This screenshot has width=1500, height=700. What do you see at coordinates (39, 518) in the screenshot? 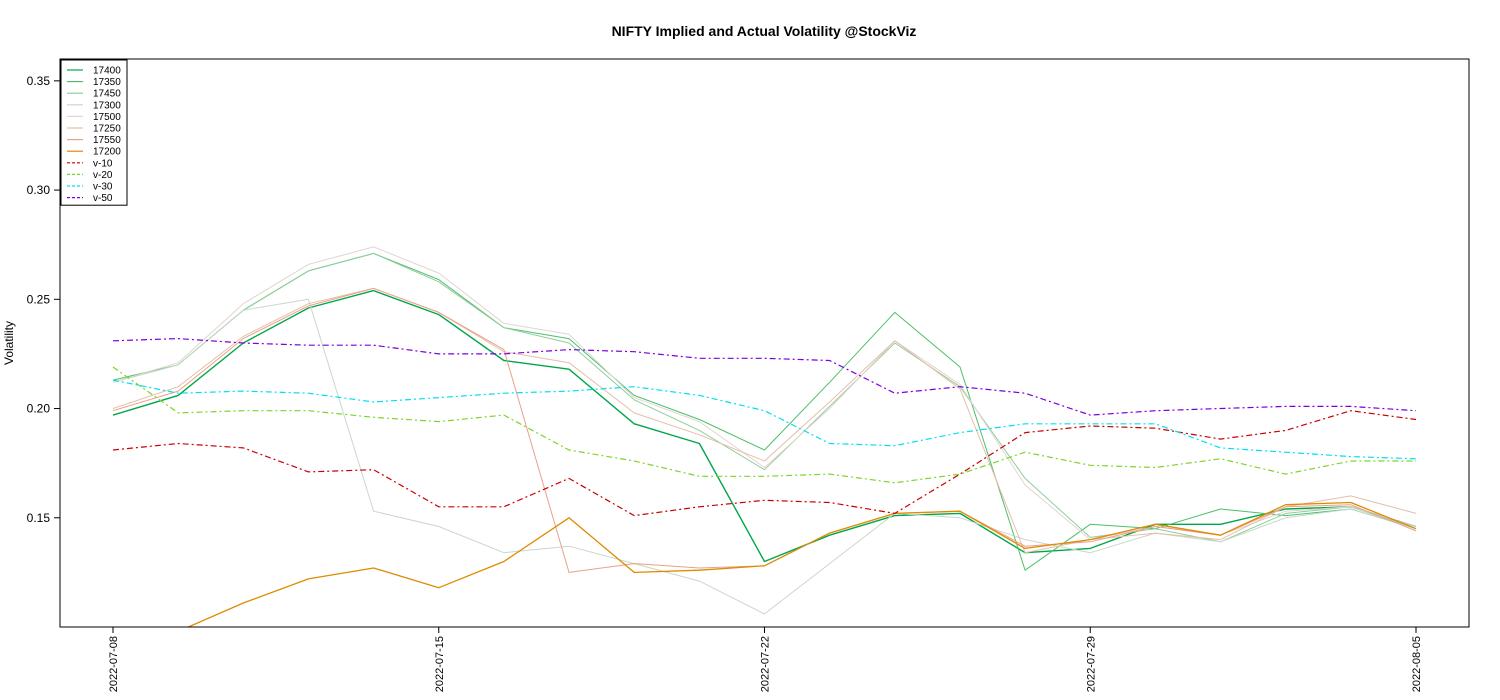
I see `y-tick-label: 0.15` at bounding box center [39, 518].